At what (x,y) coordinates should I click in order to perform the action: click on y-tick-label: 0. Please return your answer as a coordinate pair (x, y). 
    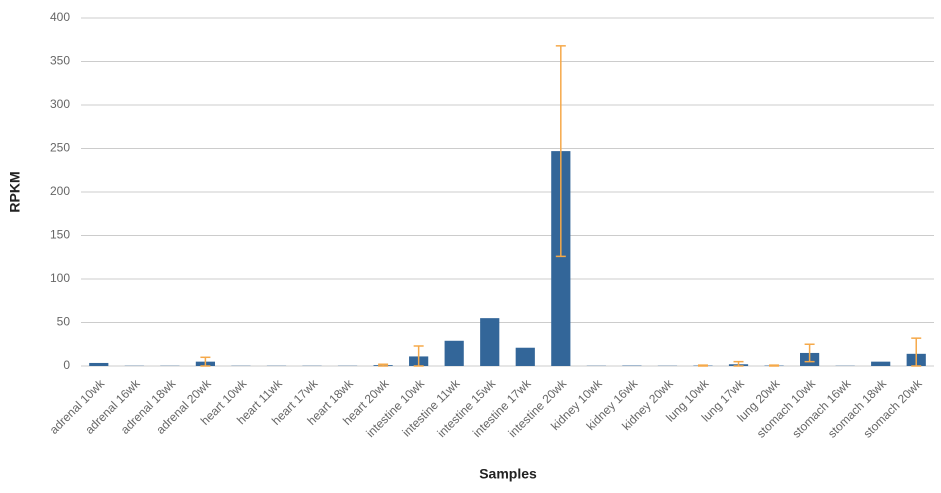
    Looking at the image, I should click on (66, 365).